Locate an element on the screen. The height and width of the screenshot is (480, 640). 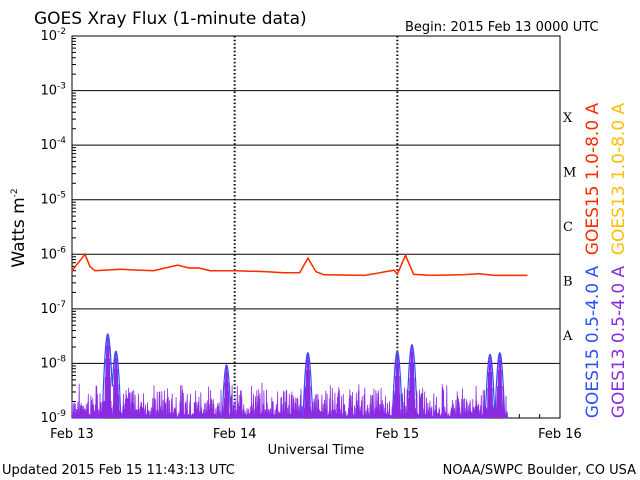
begin-label: Begin: 2015 Feb 13 0000 UTC is located at coordinates (502, 27).